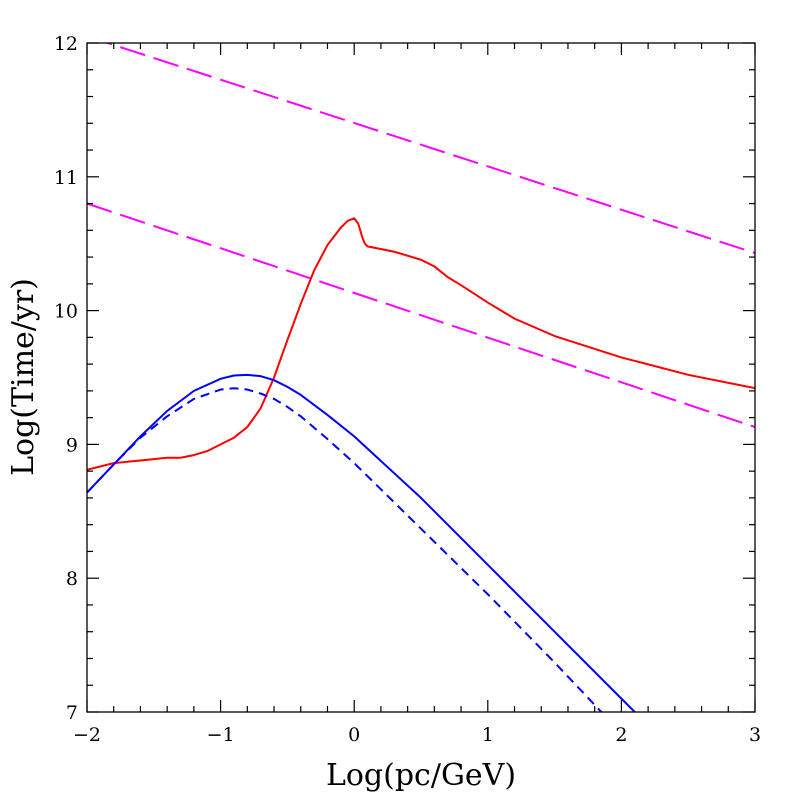 The image size is (797, 797). Describe the element at coordinates (66, 44) in the screenshot. I see `y-tick-label: 12` at that location.